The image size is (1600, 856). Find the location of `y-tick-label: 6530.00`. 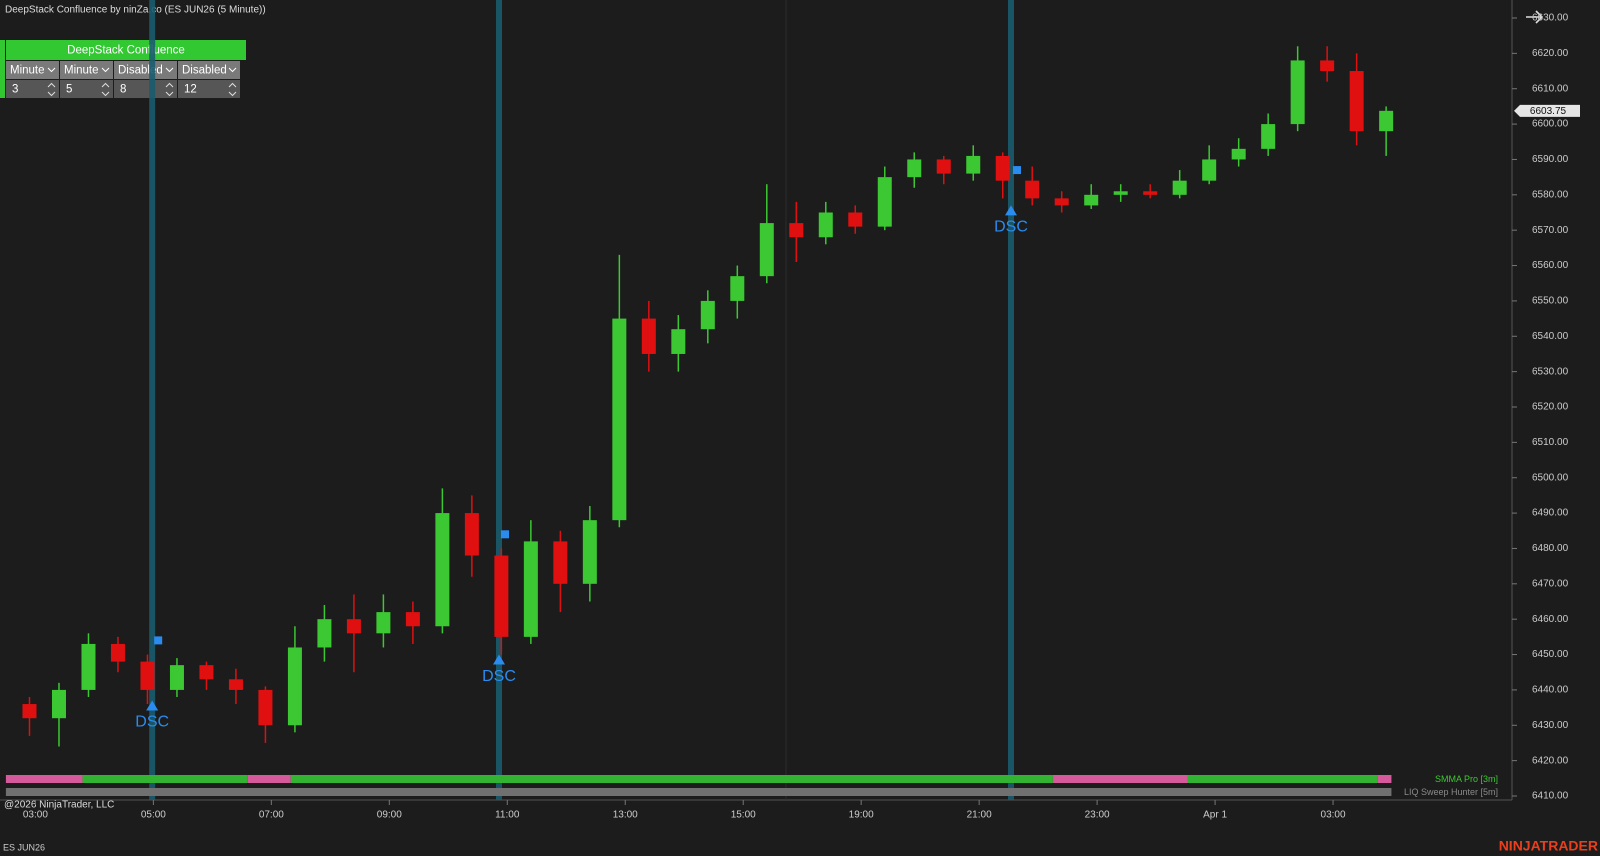

y-tick-label: 6530.00 is located at coordinates (1550, 371).